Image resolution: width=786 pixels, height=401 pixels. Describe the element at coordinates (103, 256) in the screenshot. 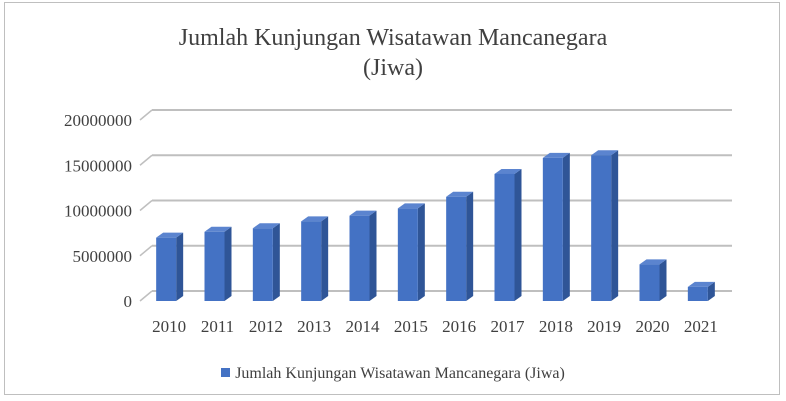

I see `y-tick-label: 5000000` at that location.